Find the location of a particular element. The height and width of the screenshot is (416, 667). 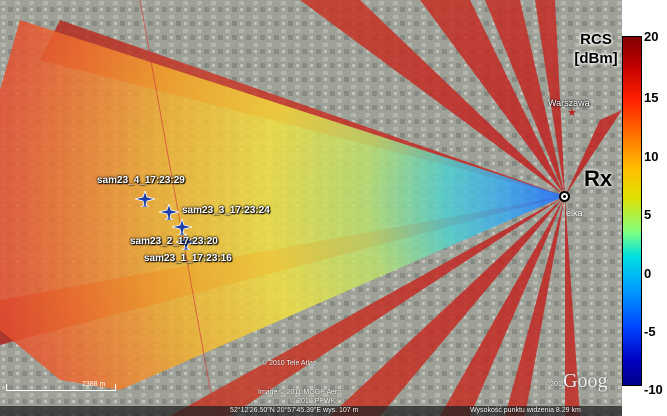

google-logo: Goog is located at coordinates (585, 381).